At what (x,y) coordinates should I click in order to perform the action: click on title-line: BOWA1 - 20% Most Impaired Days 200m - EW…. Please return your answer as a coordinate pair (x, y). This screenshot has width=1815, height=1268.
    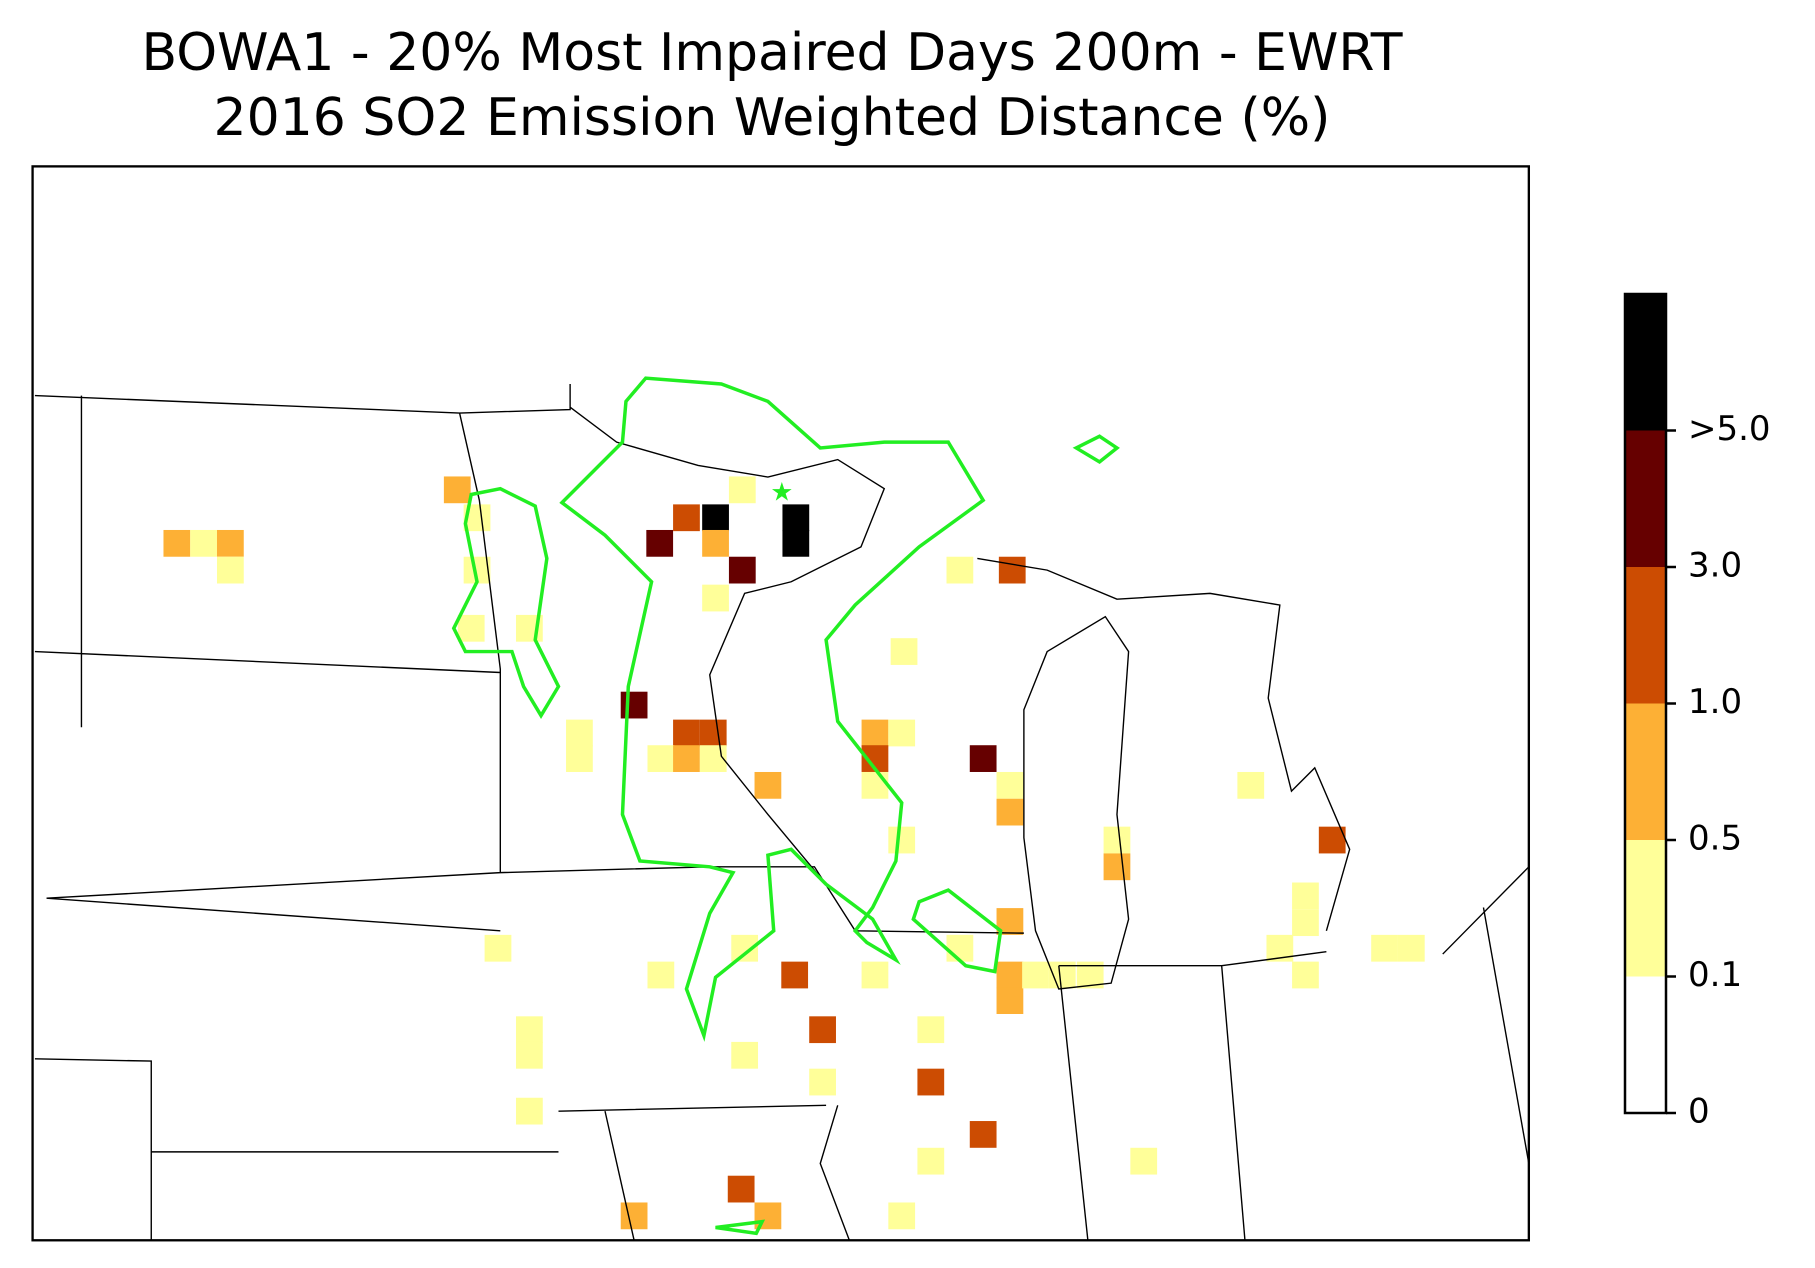
    Looking at the image, I should click on (771, 53).